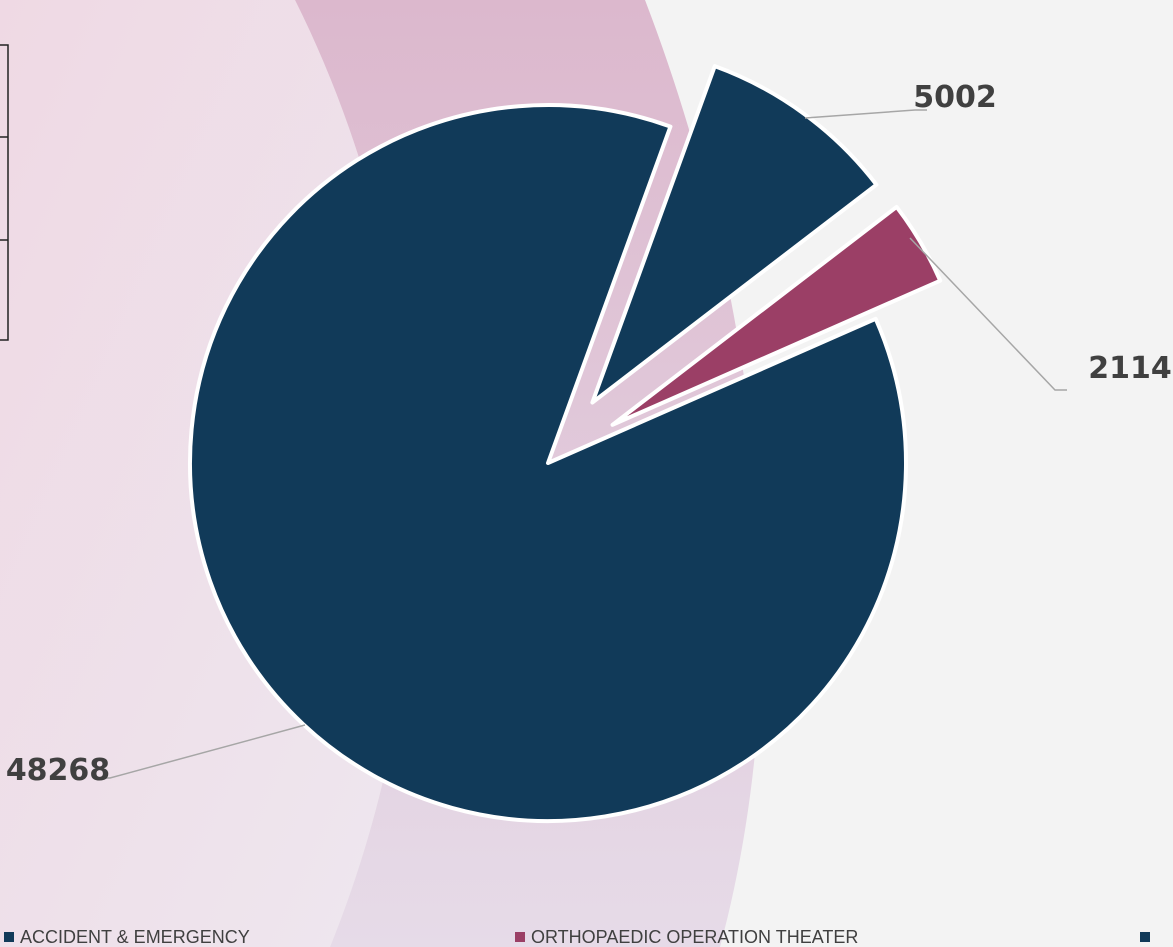 The image size is (1173, 947). What do you see at coordinates (1130, 368) in the screenshot?
I see `data-label: 2114` at bounding box center [1130, 368].